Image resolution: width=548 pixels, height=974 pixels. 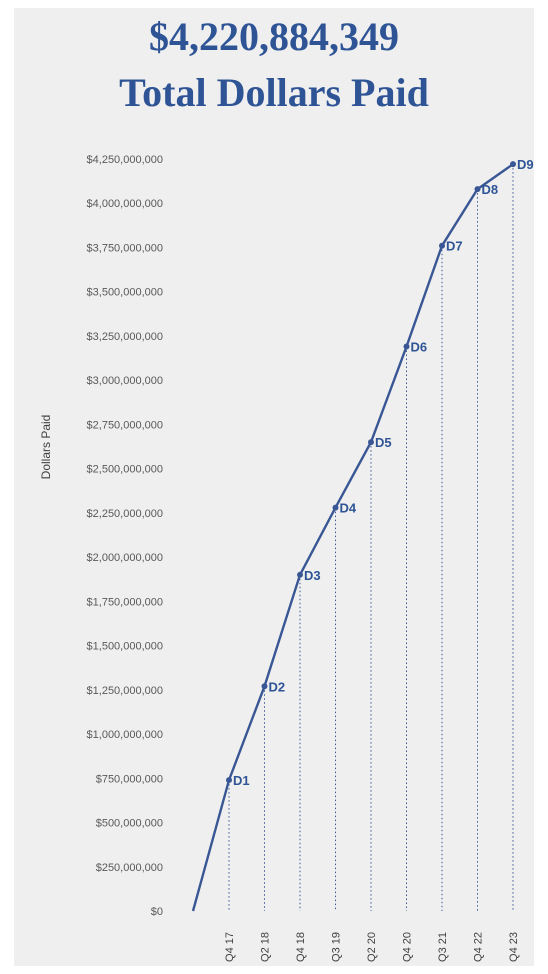 What do you see at coordinates (274, 92) in the screenshot?
I see `chart-title: Total Dollars Paid` at bounding box center [274, 92].